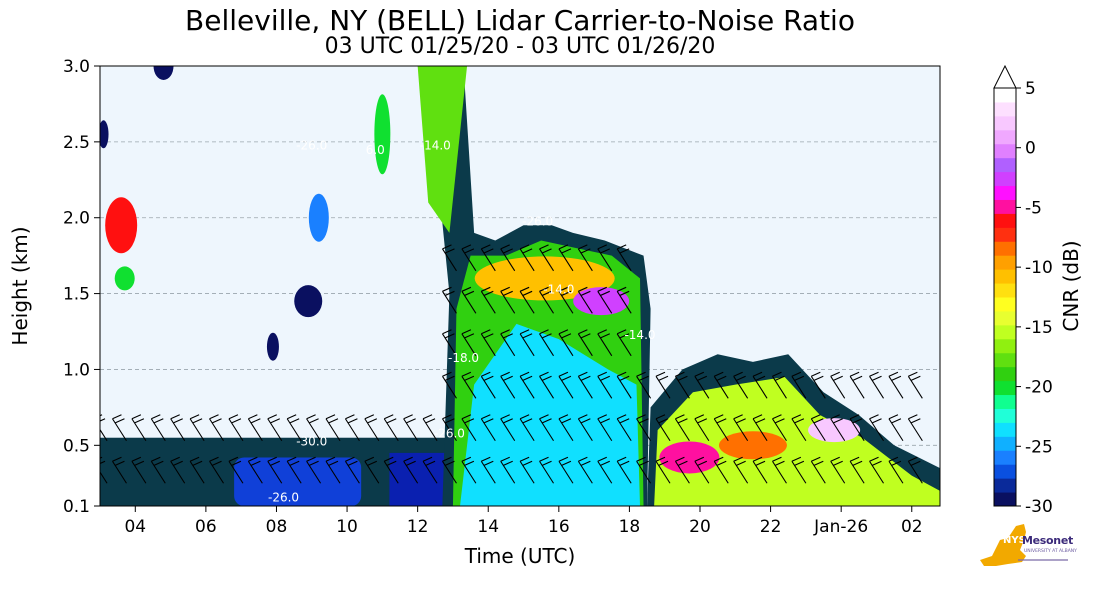 The width and height of the screenshot is (1093, 600). What do you see at coordinates (488, 527) in the screenshot?
I see `x-tick-label: 14` at bounding box center [488, 527].